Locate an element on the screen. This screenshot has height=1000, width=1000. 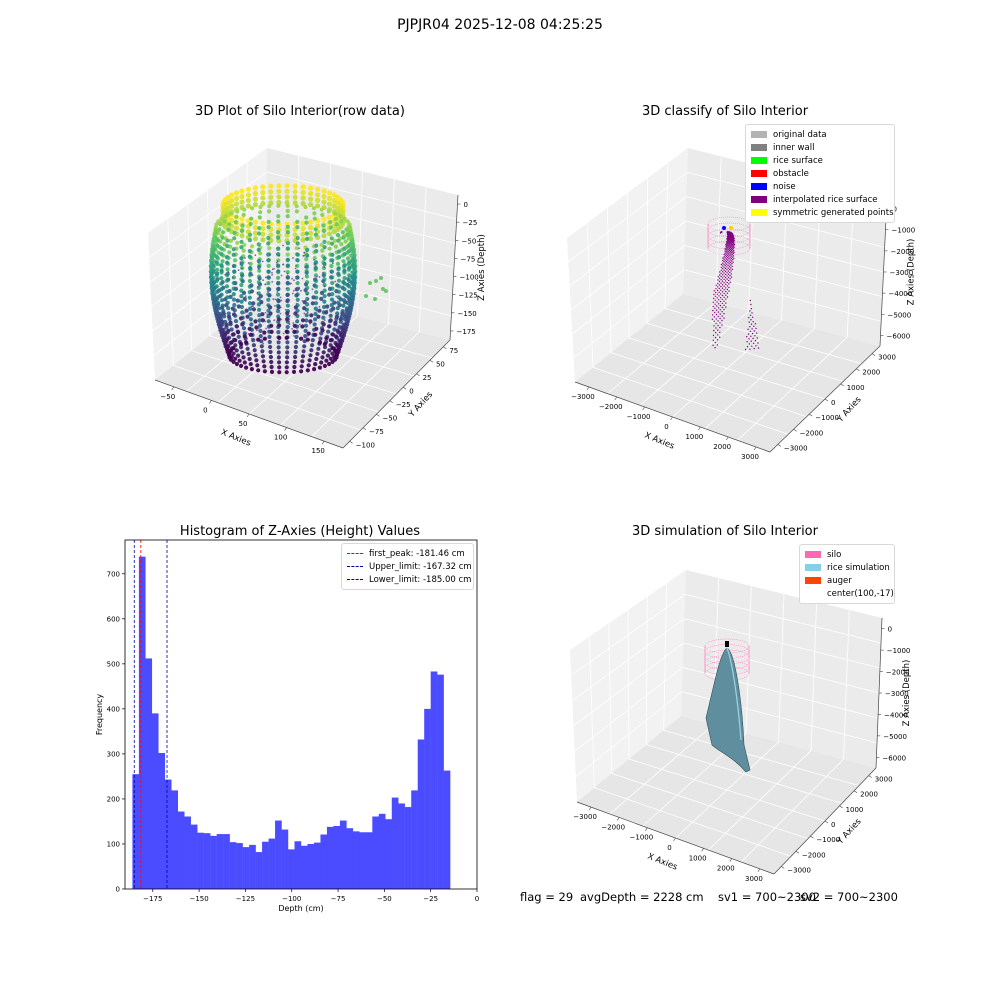
z-tick-label: −100 is located at coordinates (469, 278).